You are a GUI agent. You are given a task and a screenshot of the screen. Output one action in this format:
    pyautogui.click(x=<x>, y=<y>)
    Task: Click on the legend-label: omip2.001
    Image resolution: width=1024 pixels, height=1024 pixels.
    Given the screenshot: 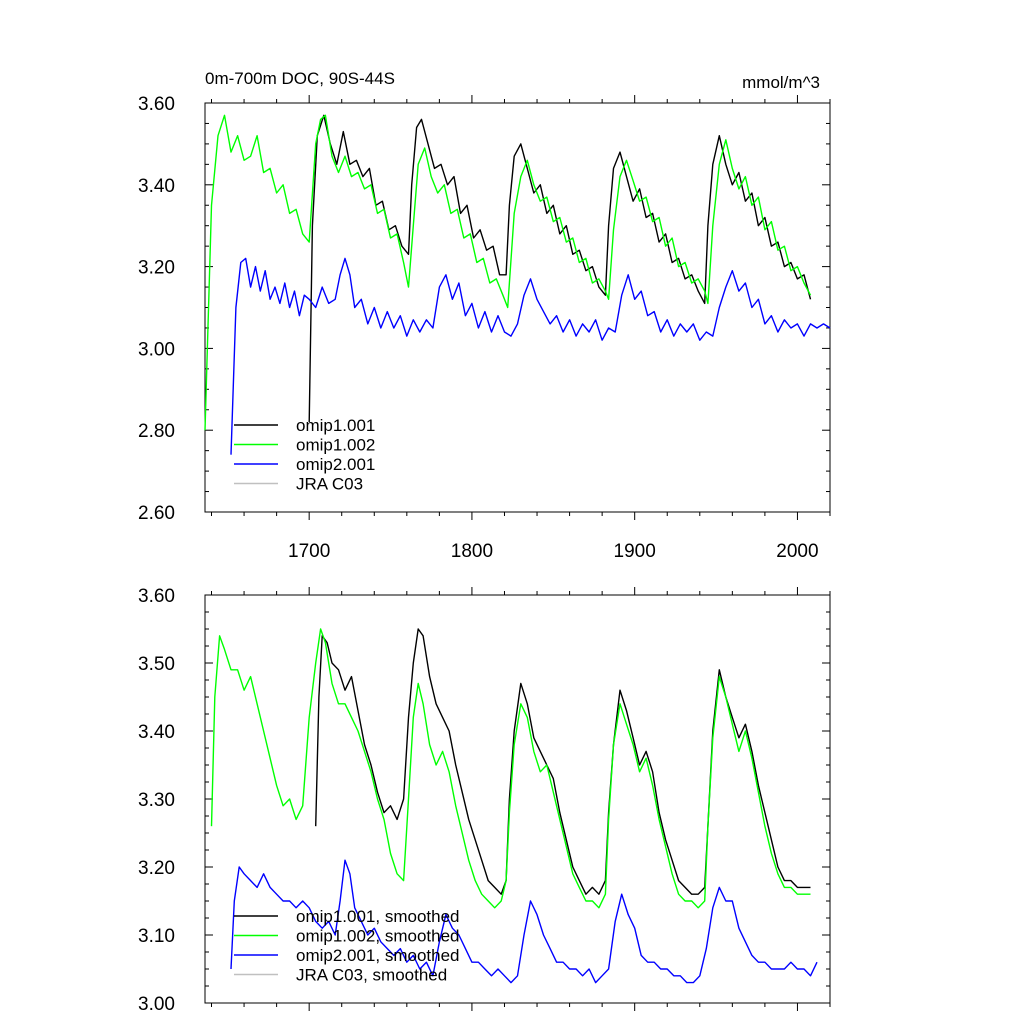 What is the action you would take?
    pyautogui.click(x=335, y=464)
    